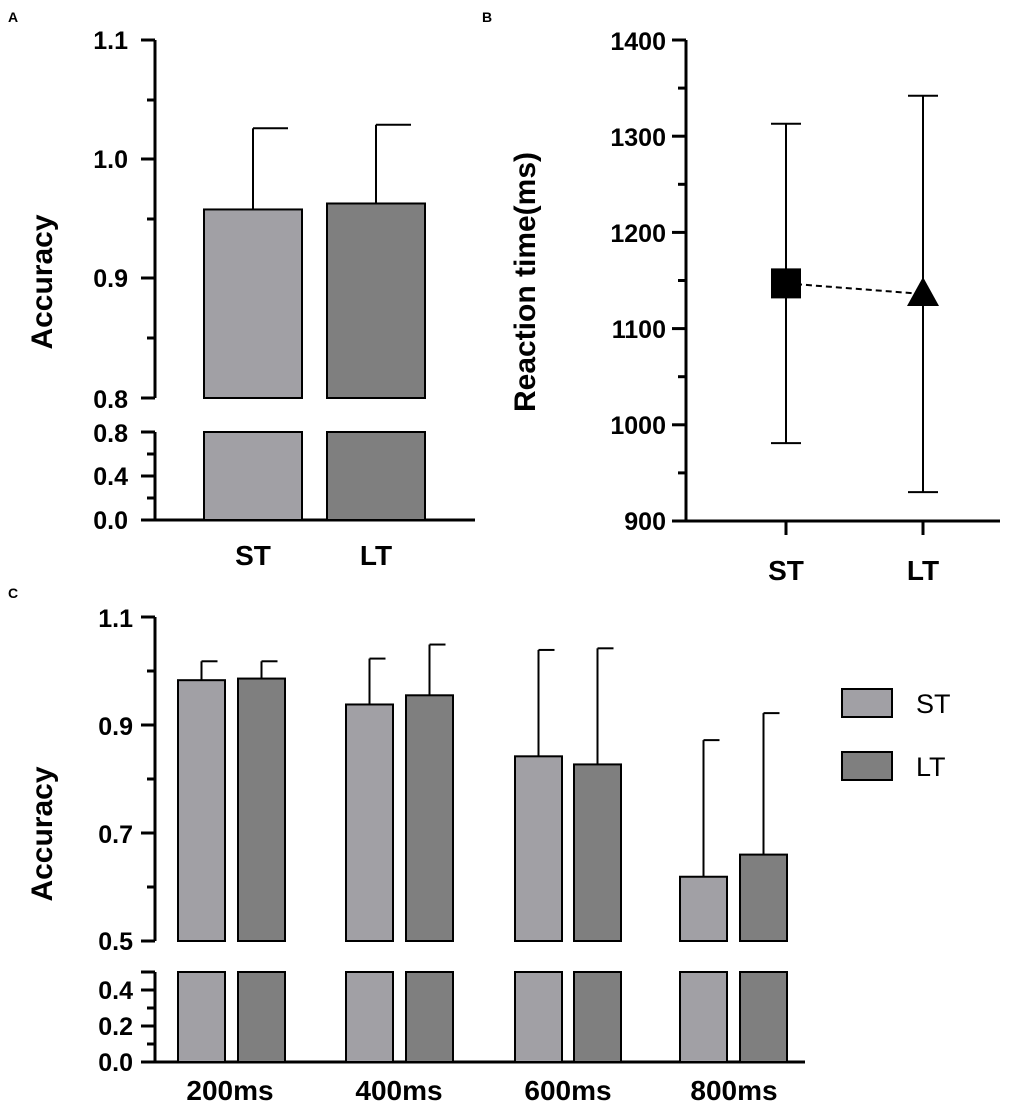 Image resolution: width=1021 pixels, height=1101 pixels. I want to click on panel-a-tick-label: 1.1, so click(110, 41).